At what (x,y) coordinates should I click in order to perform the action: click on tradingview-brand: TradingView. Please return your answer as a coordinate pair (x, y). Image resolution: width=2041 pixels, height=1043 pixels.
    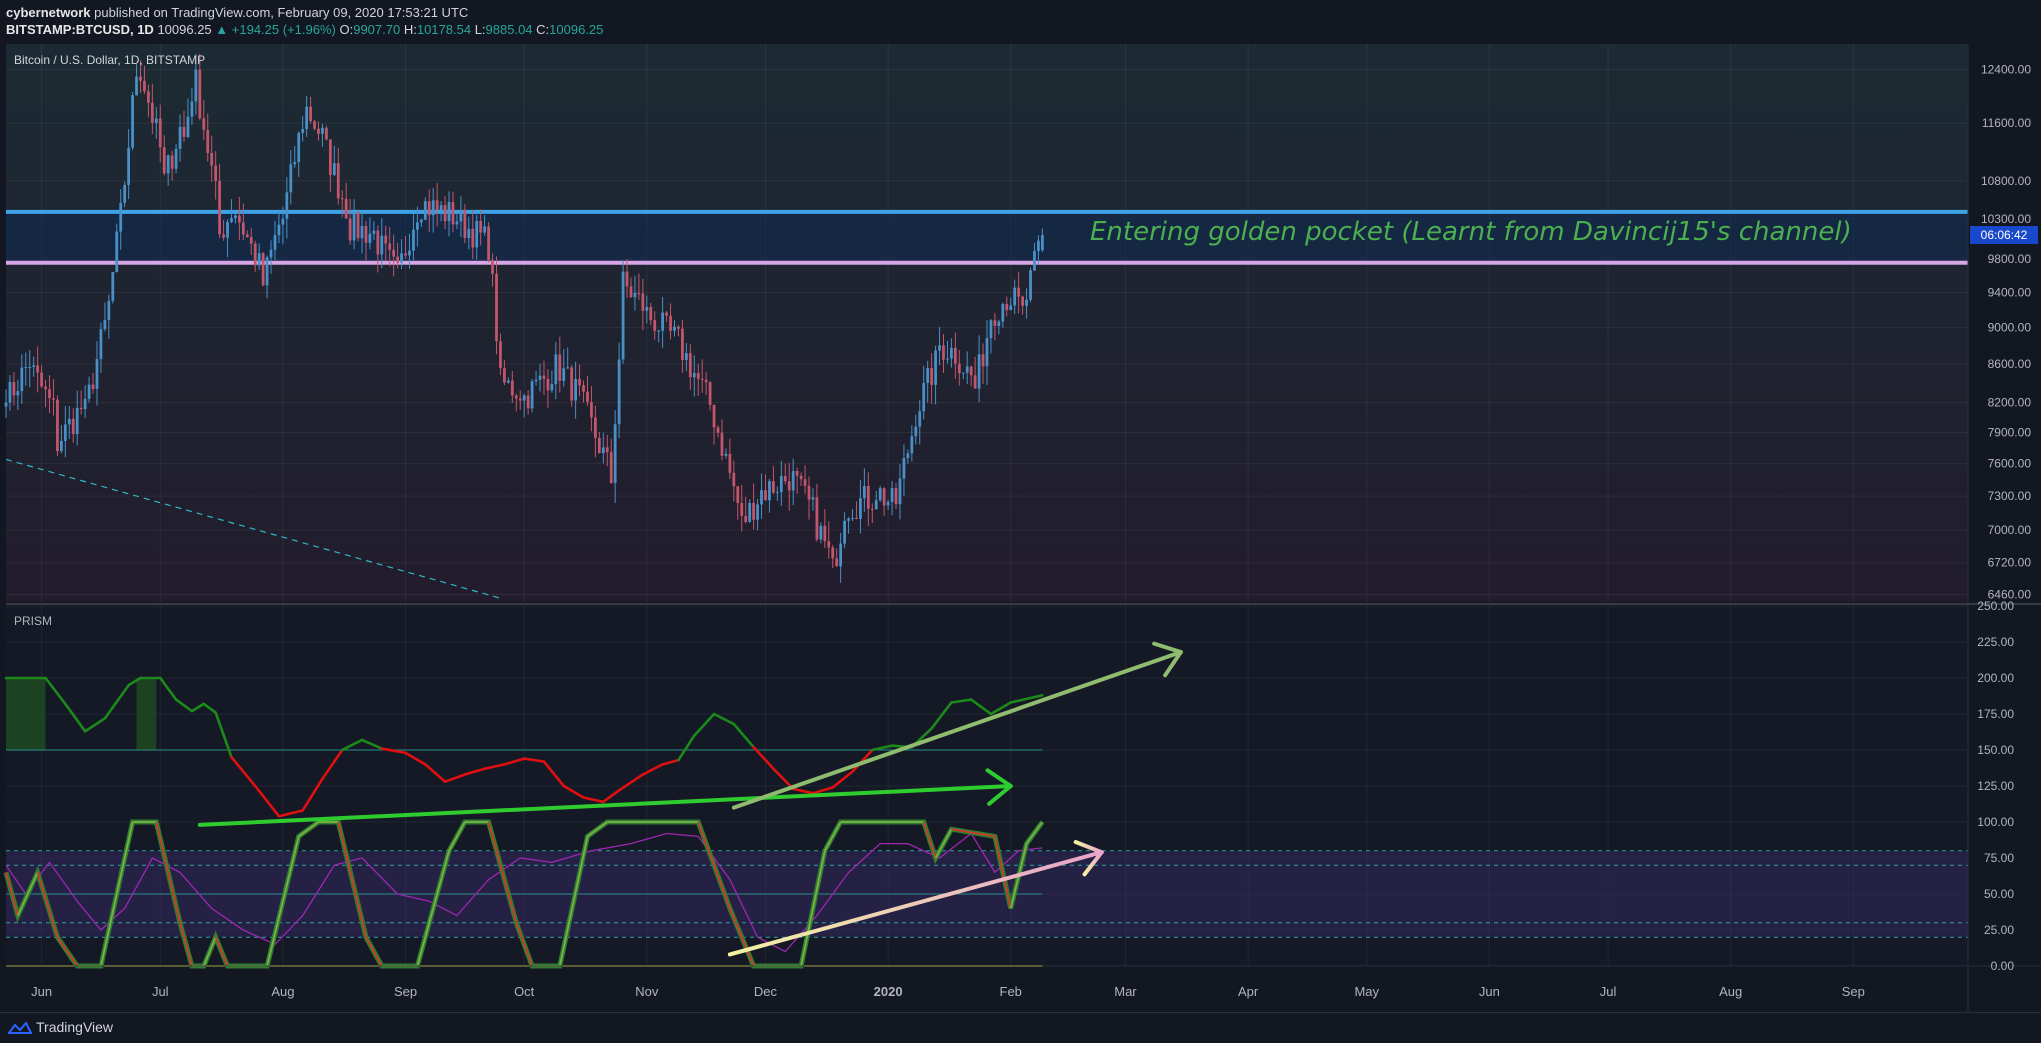
    Looking at the image, I should click on (75, 1027).